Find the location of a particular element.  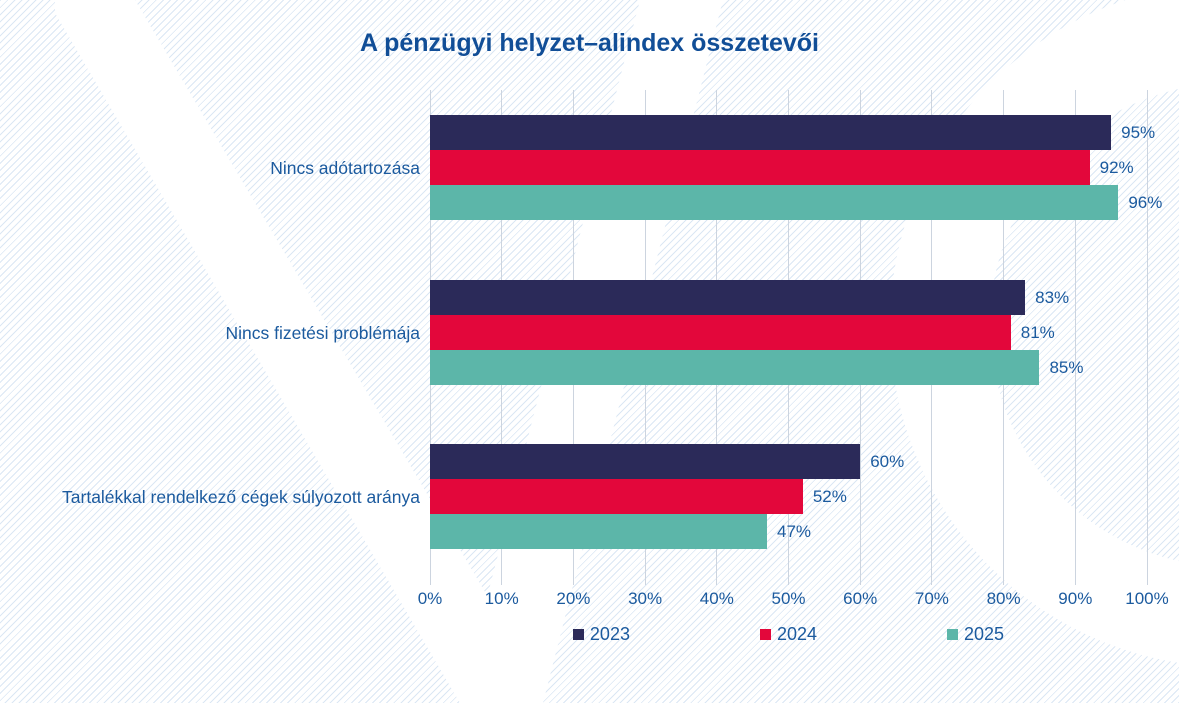

x-axis-tick-label: 10% is located at coordinates (501, 598).